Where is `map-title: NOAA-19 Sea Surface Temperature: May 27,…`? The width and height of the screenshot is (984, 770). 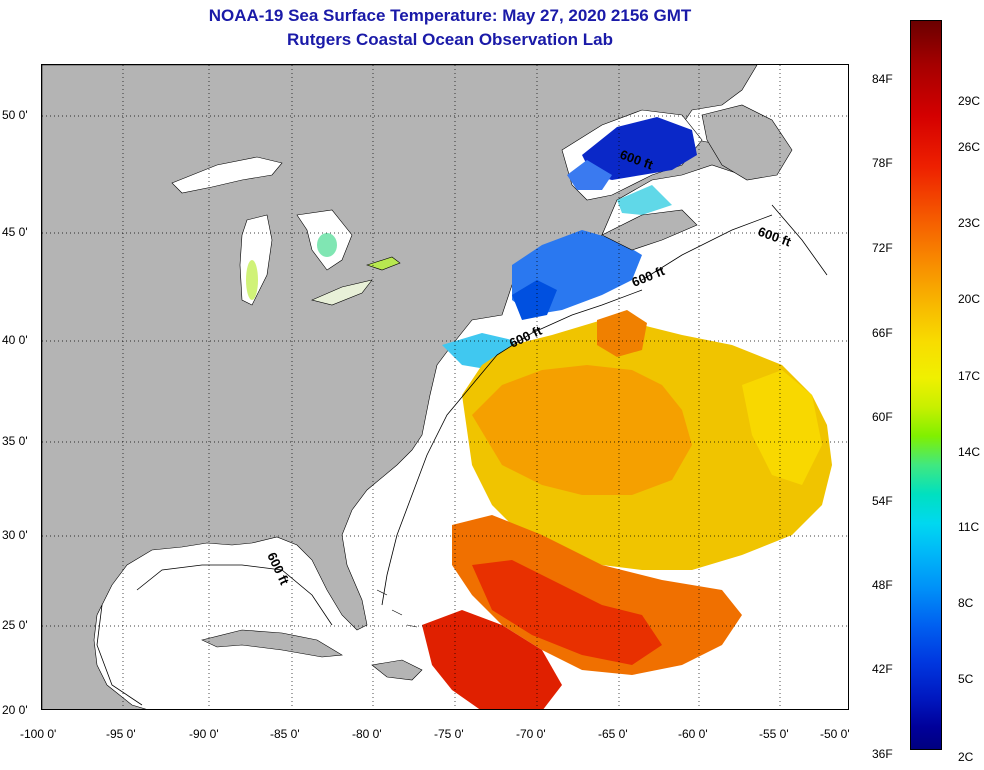 map-title: NOAA-19 Sea Surface Temperature: May 27,… is located at coordinates (450, 15).